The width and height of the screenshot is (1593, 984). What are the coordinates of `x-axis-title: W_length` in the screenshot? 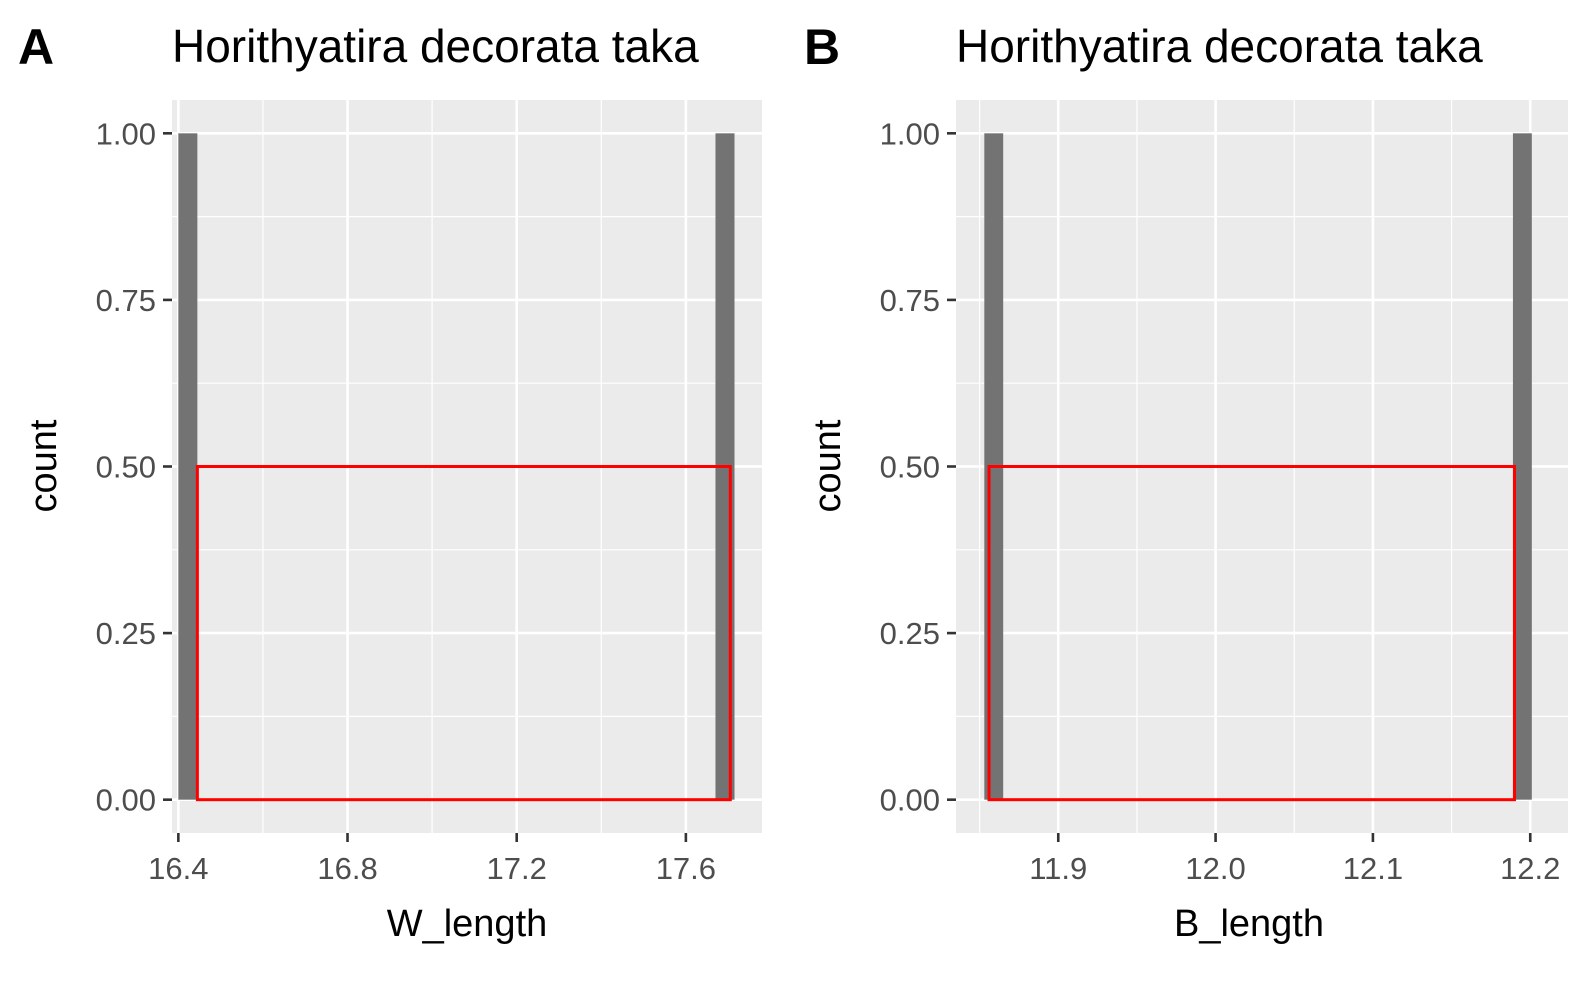 It's located at (467, 924).